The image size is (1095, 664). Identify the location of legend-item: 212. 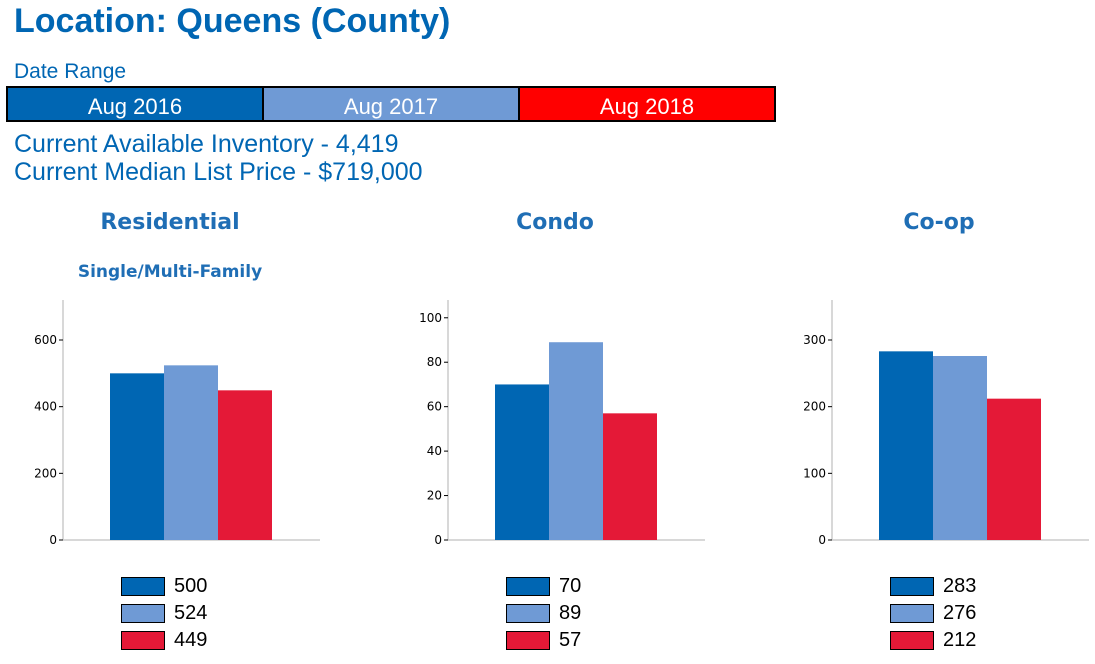
(933, 639).